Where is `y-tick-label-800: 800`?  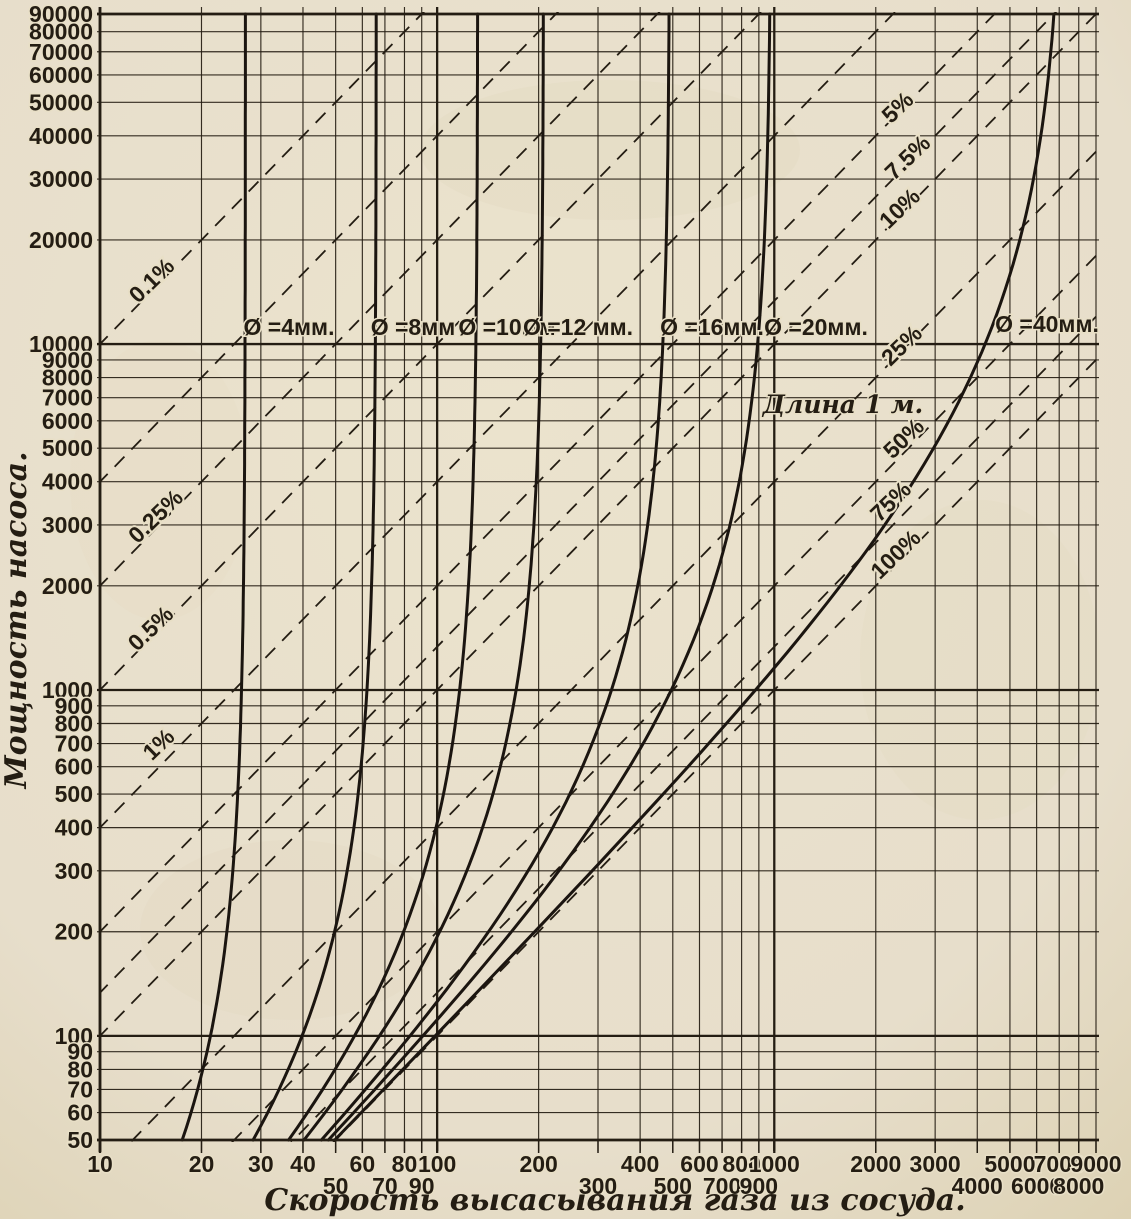 y-tick-label-800: 800 is located at coordinates (74, 723).